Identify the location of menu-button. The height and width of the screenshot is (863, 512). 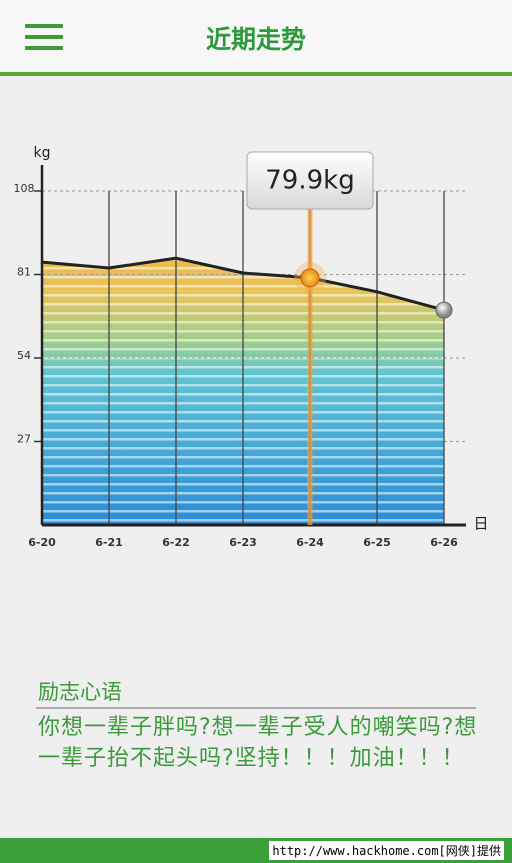
(44, 37).